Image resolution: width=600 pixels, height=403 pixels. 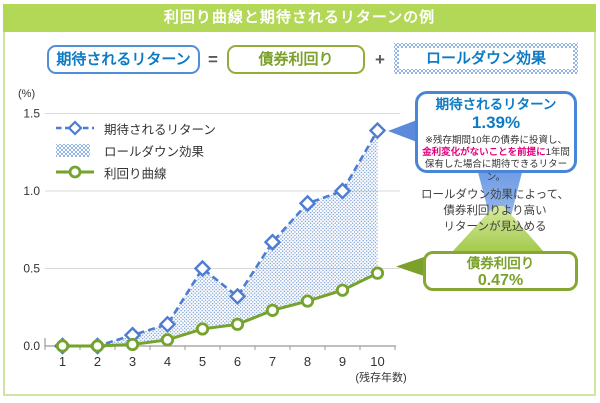 I want to click on chart-legend: 期待されるリターン ロールダウン効果 利回り曲線, so click(x=136, y=150).